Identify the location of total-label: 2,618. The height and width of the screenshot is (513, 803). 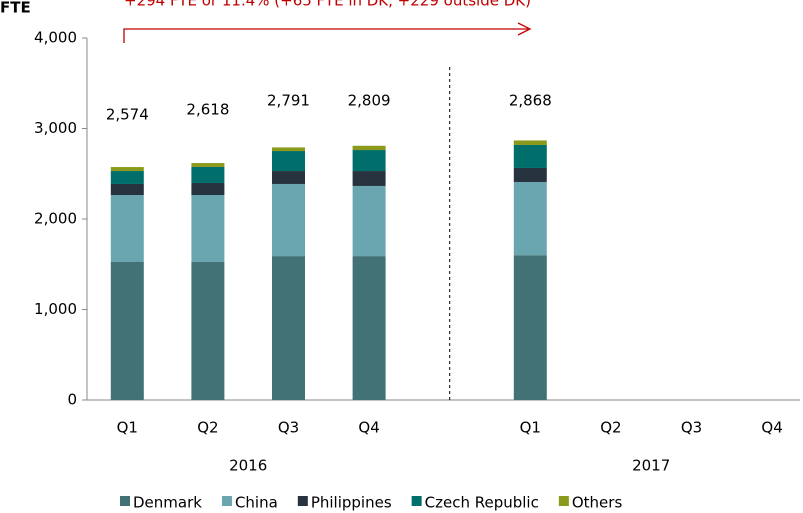
(207, 110).